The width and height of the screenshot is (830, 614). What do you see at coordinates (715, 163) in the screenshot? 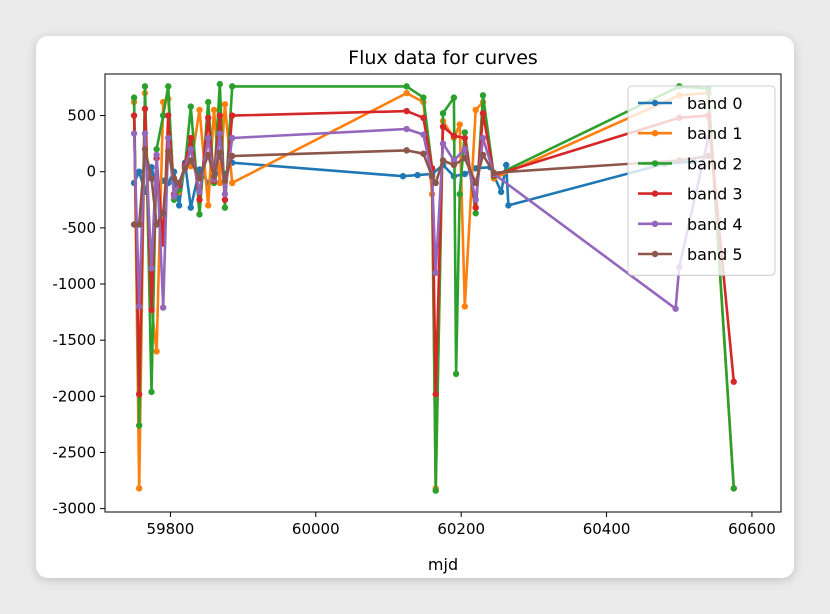
I see `legend-label: band 2` at bounding box center [715, 163].